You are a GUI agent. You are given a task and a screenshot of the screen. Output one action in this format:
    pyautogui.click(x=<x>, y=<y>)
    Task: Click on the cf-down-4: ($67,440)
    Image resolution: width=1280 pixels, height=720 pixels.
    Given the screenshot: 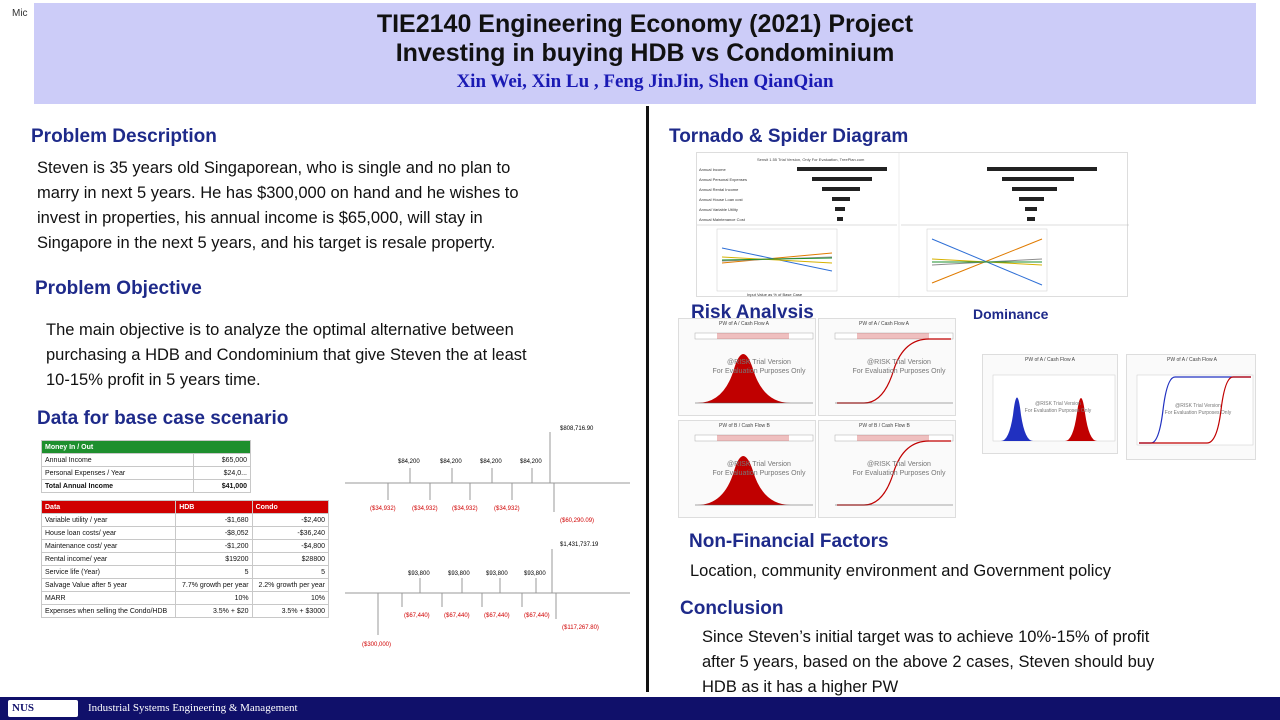 What is the action you would take?
    pyautogui.click(x=535, y=606)
    